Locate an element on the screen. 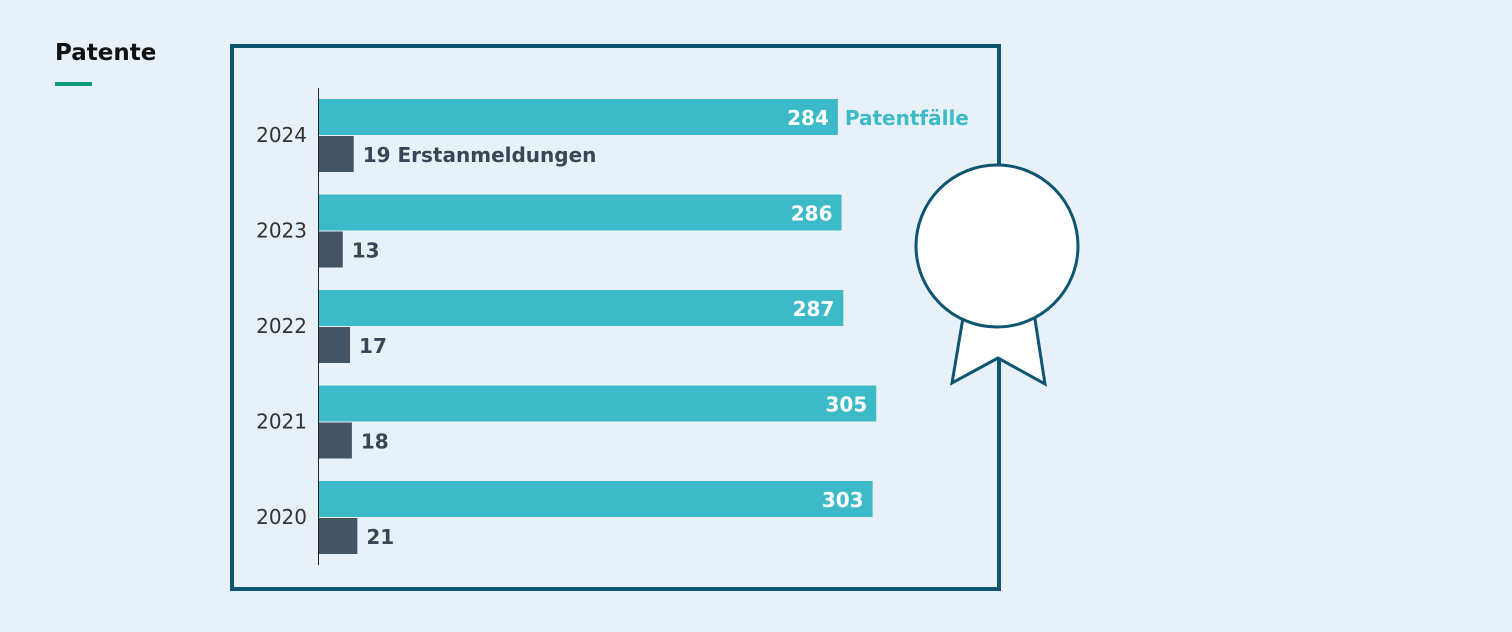 The width and height of the screenshot is (1512, 632). patent-series-label: Patentfälle is located at coordinates (907, 118).